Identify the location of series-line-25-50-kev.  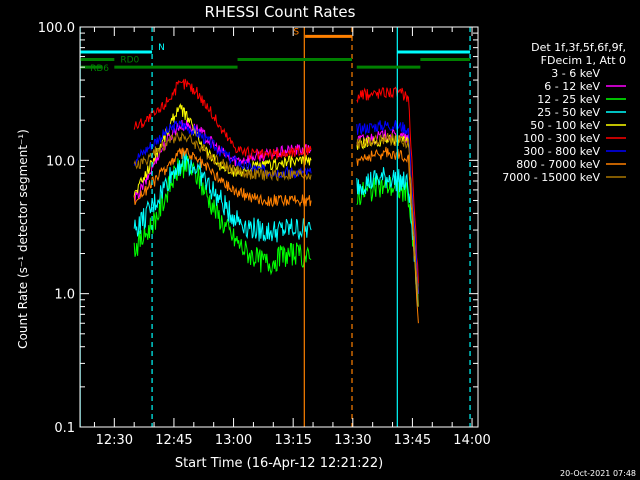
(276, 228).